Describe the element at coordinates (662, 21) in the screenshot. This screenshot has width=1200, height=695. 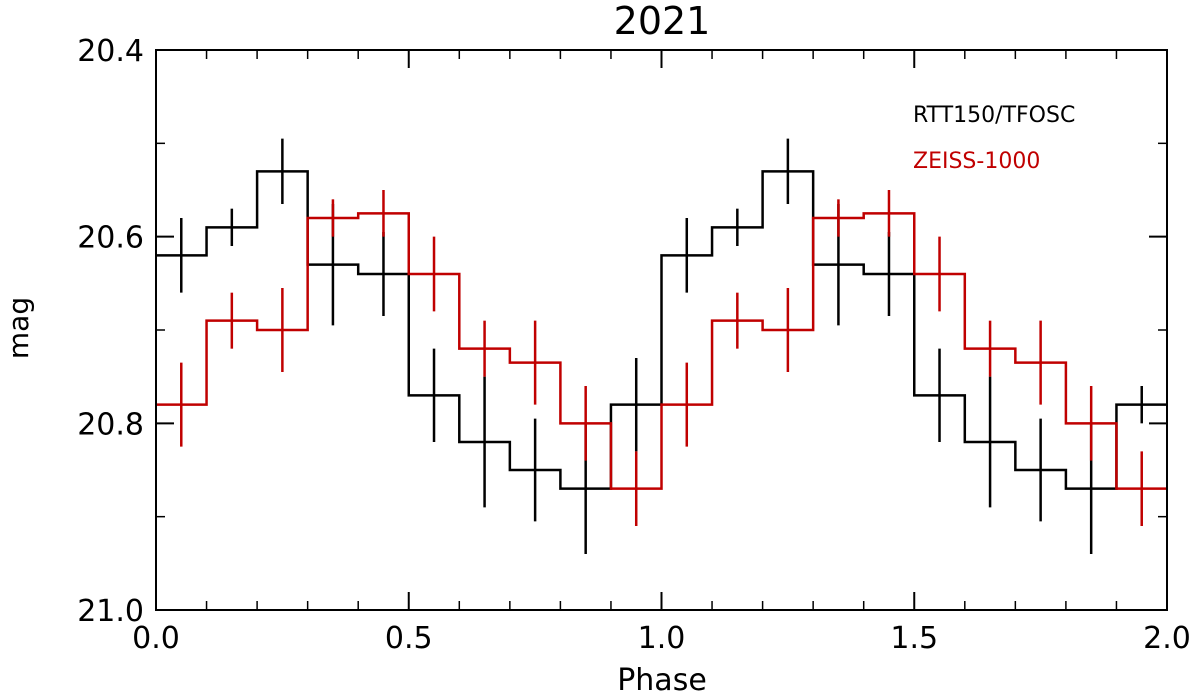
I see `chart-title: 2021` at that location.